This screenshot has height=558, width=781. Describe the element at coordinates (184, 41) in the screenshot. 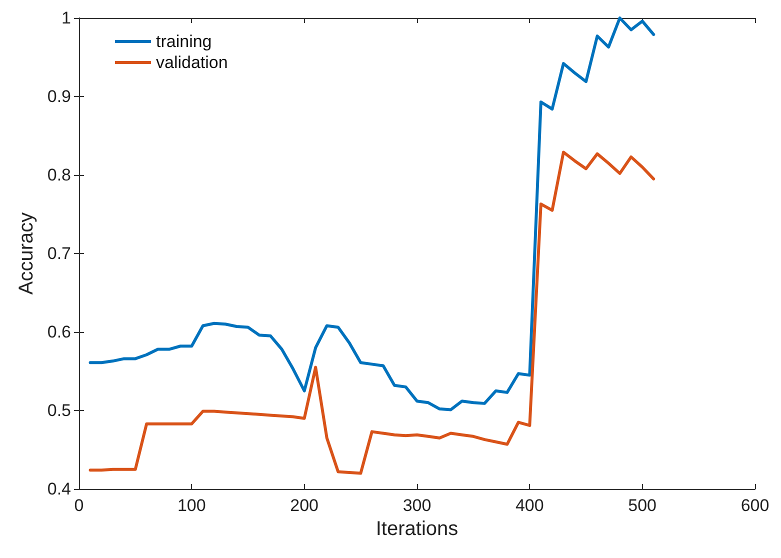

I see `legend-label: training` at that location.